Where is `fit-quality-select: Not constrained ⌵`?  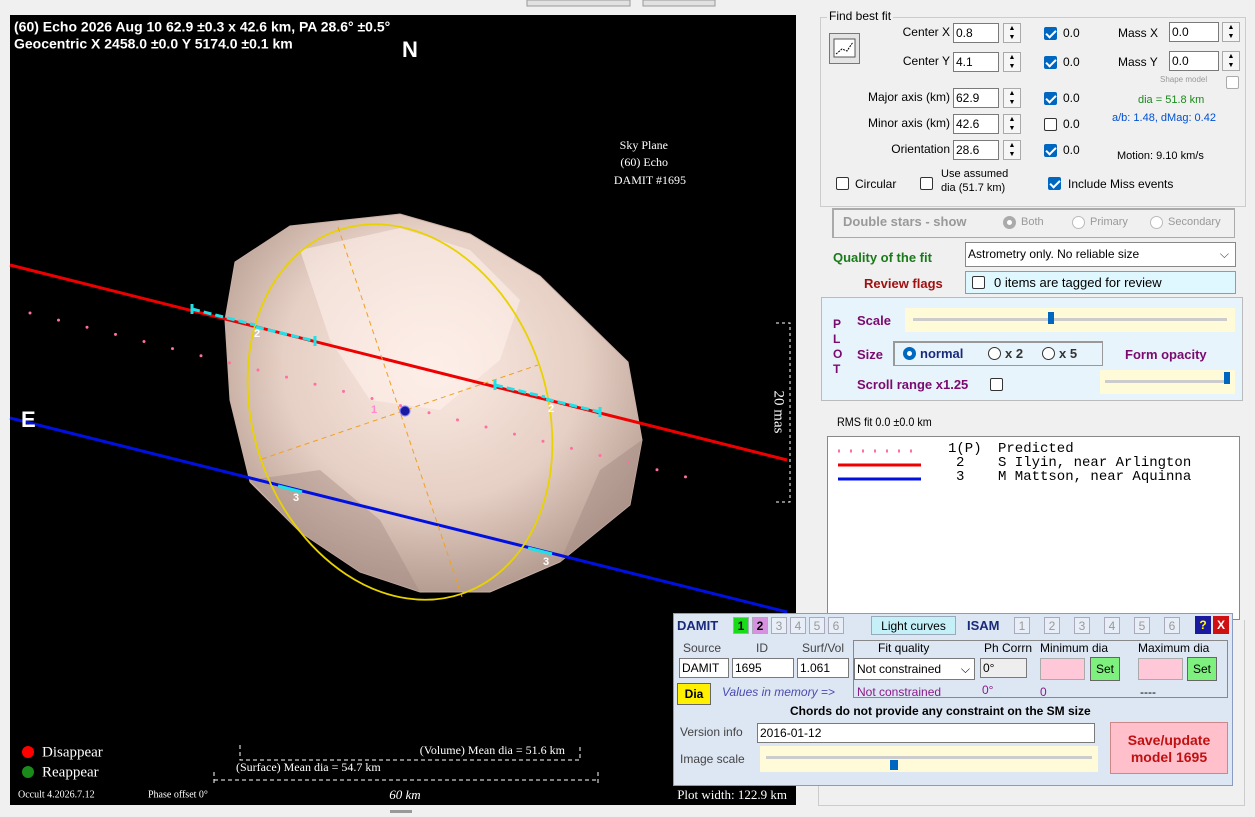
fit-quality-select: Not constrained ⌵ is located at coordinates (914, 669).